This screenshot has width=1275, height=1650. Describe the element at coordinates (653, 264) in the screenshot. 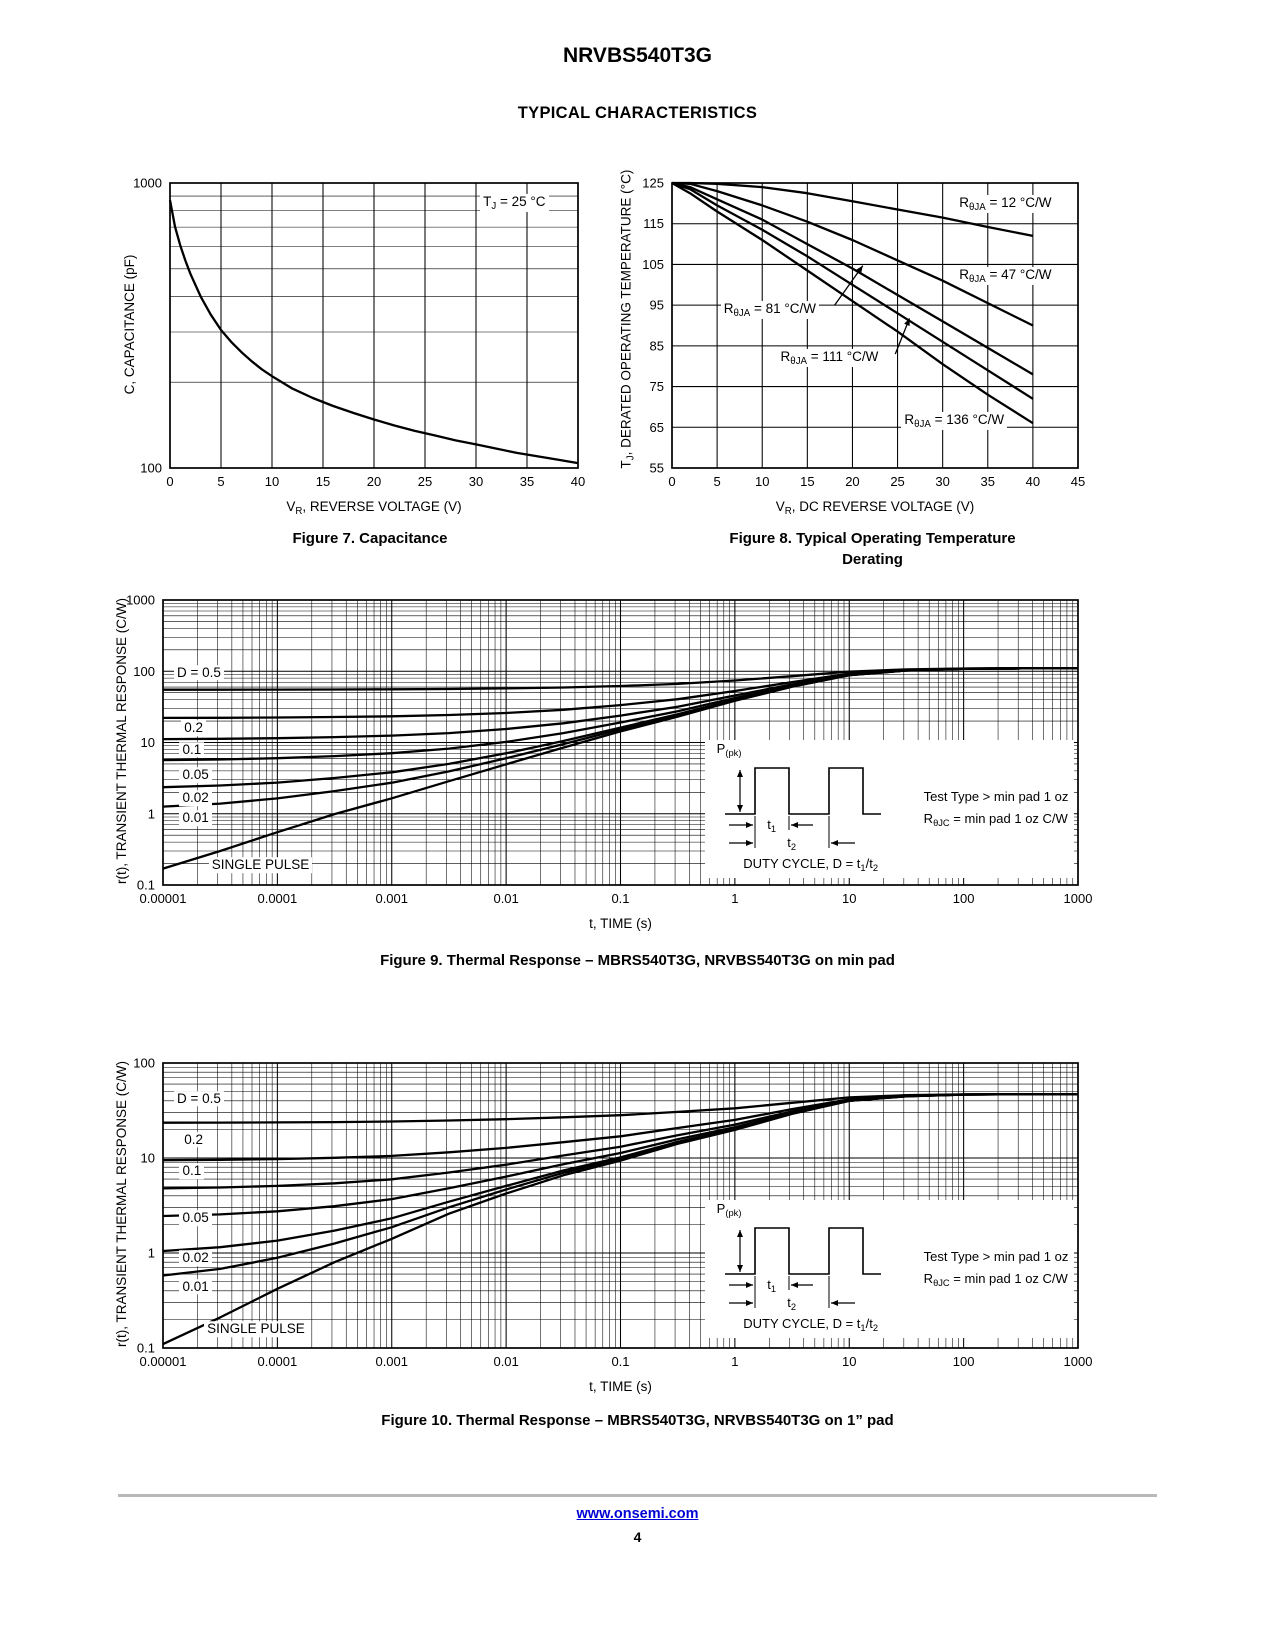

I see `y-tick-label: 105` at that location.